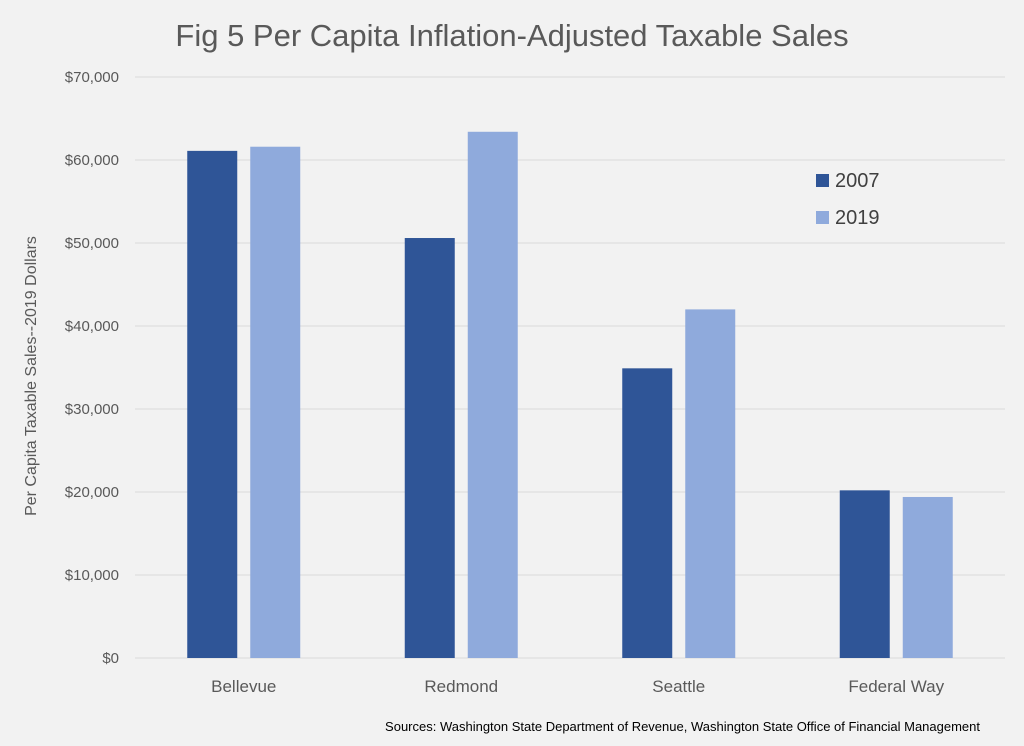  Describe the element at coordinates (927, 577) in the screenshot. I see `bar-2019-federal-way` at that location.